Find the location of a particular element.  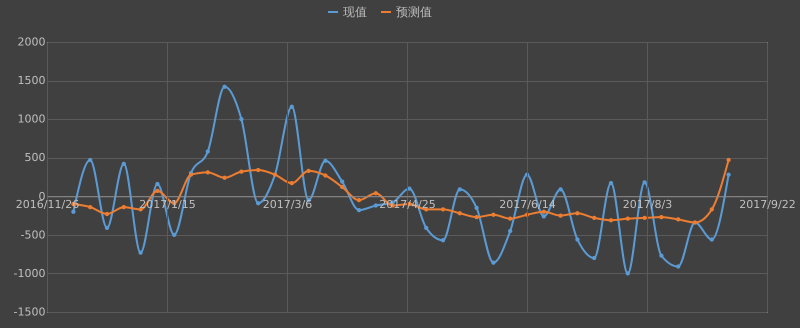

x-tick-label: 2017/9/22 is located at coordinates (767, 204).